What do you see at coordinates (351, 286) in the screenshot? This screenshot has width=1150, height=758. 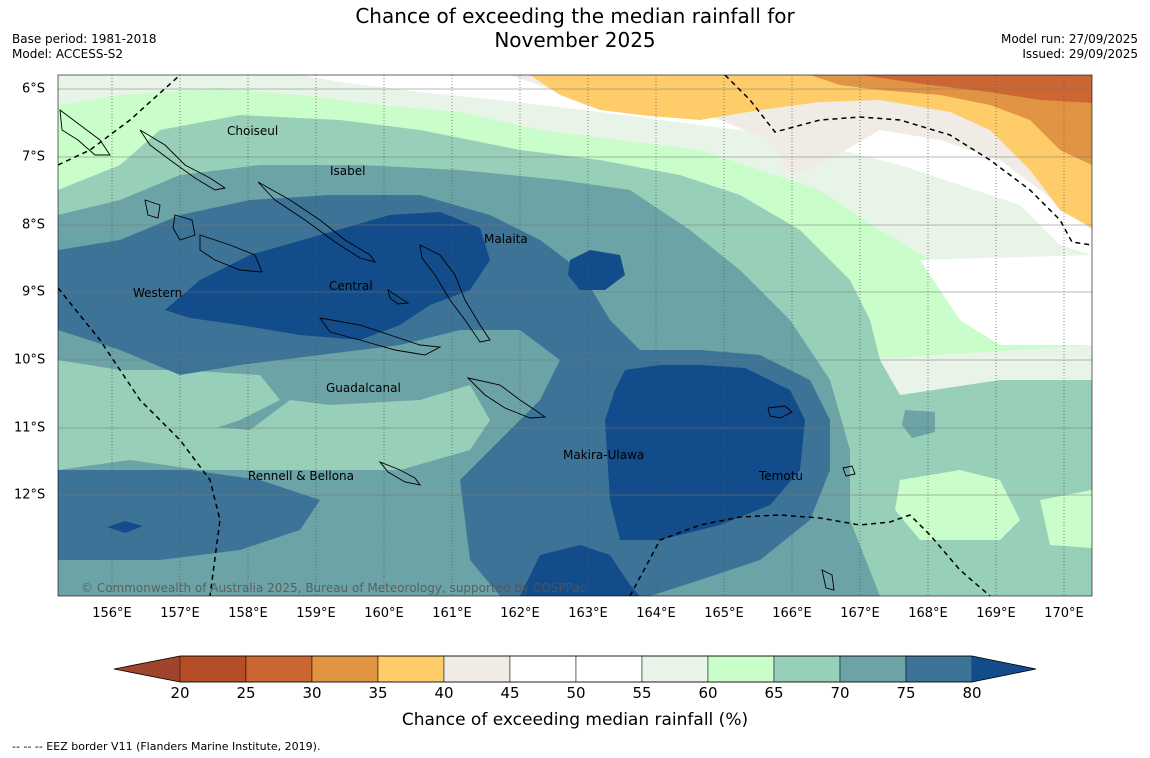 I see `region-label-central: Central` at bounding box center [351, 286].